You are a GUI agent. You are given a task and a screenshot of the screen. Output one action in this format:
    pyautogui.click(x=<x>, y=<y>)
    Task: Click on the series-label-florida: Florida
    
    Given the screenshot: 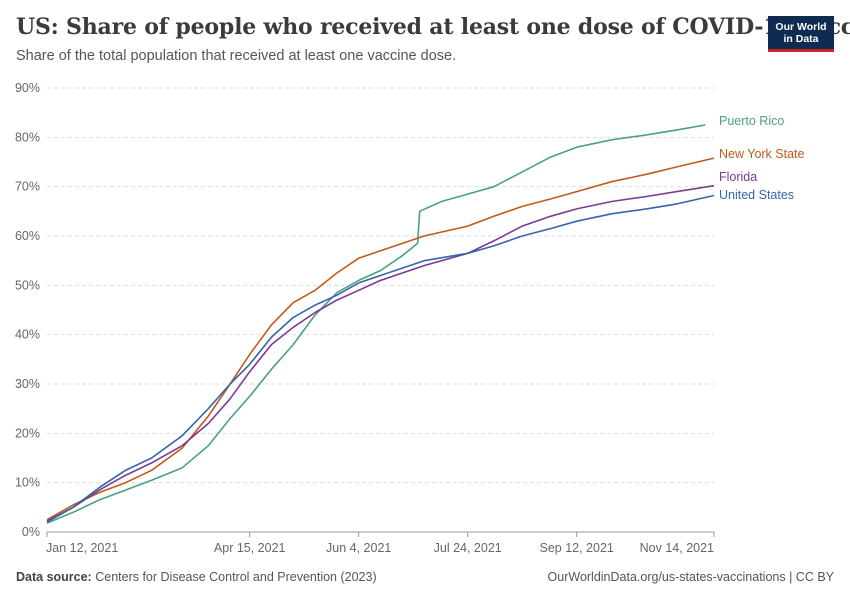 What is the action you would take?
    pyautogui.click(x=738, y=177)
    